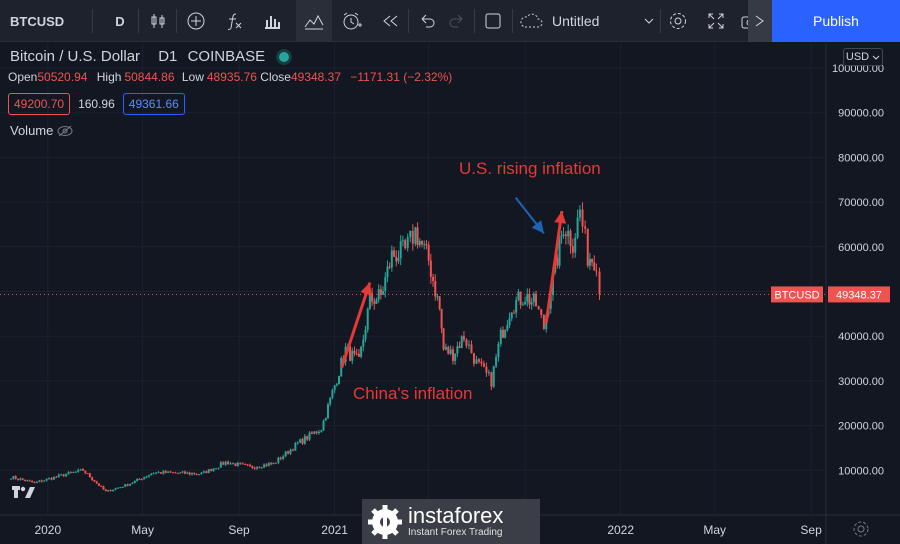 This screenshot has width=900, height=544. Describe the element at coordinates (39, 104) in the screenshot. I see `sell-price-button: 49200.70` at that location.